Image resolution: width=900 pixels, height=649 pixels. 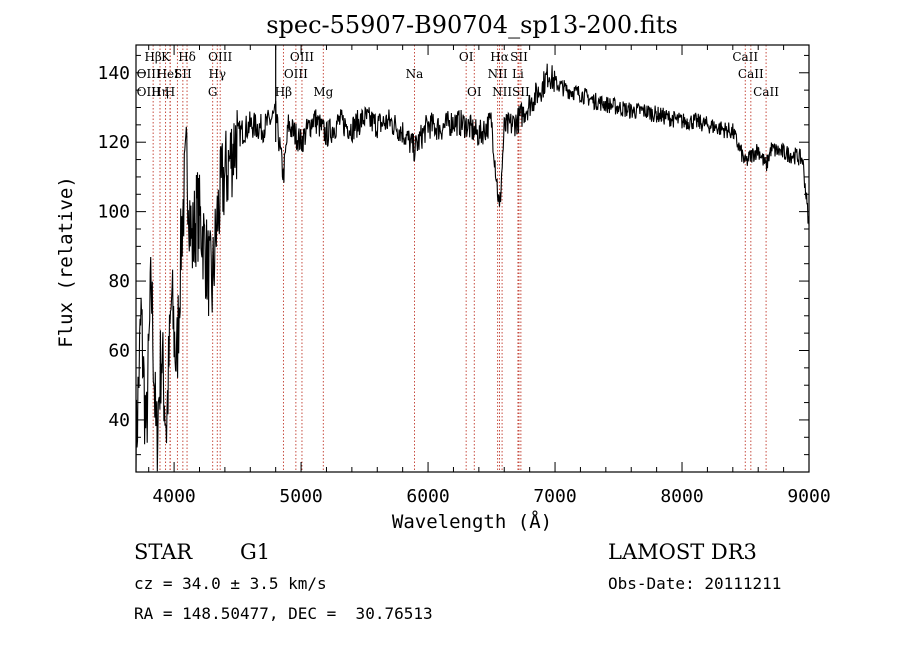 What do you see at coordinates (163, 552) in the screenshot?
I see `object-class: STAR` at bounding box center [163, 552].